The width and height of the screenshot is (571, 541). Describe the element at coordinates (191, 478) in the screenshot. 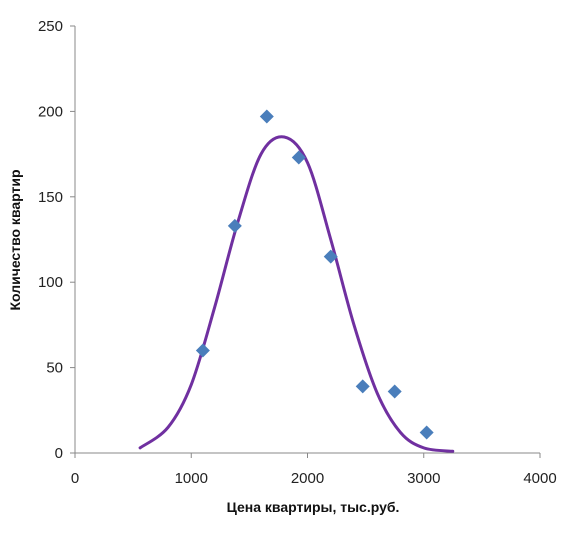

I see `x-tick-label: 1000` at that location.